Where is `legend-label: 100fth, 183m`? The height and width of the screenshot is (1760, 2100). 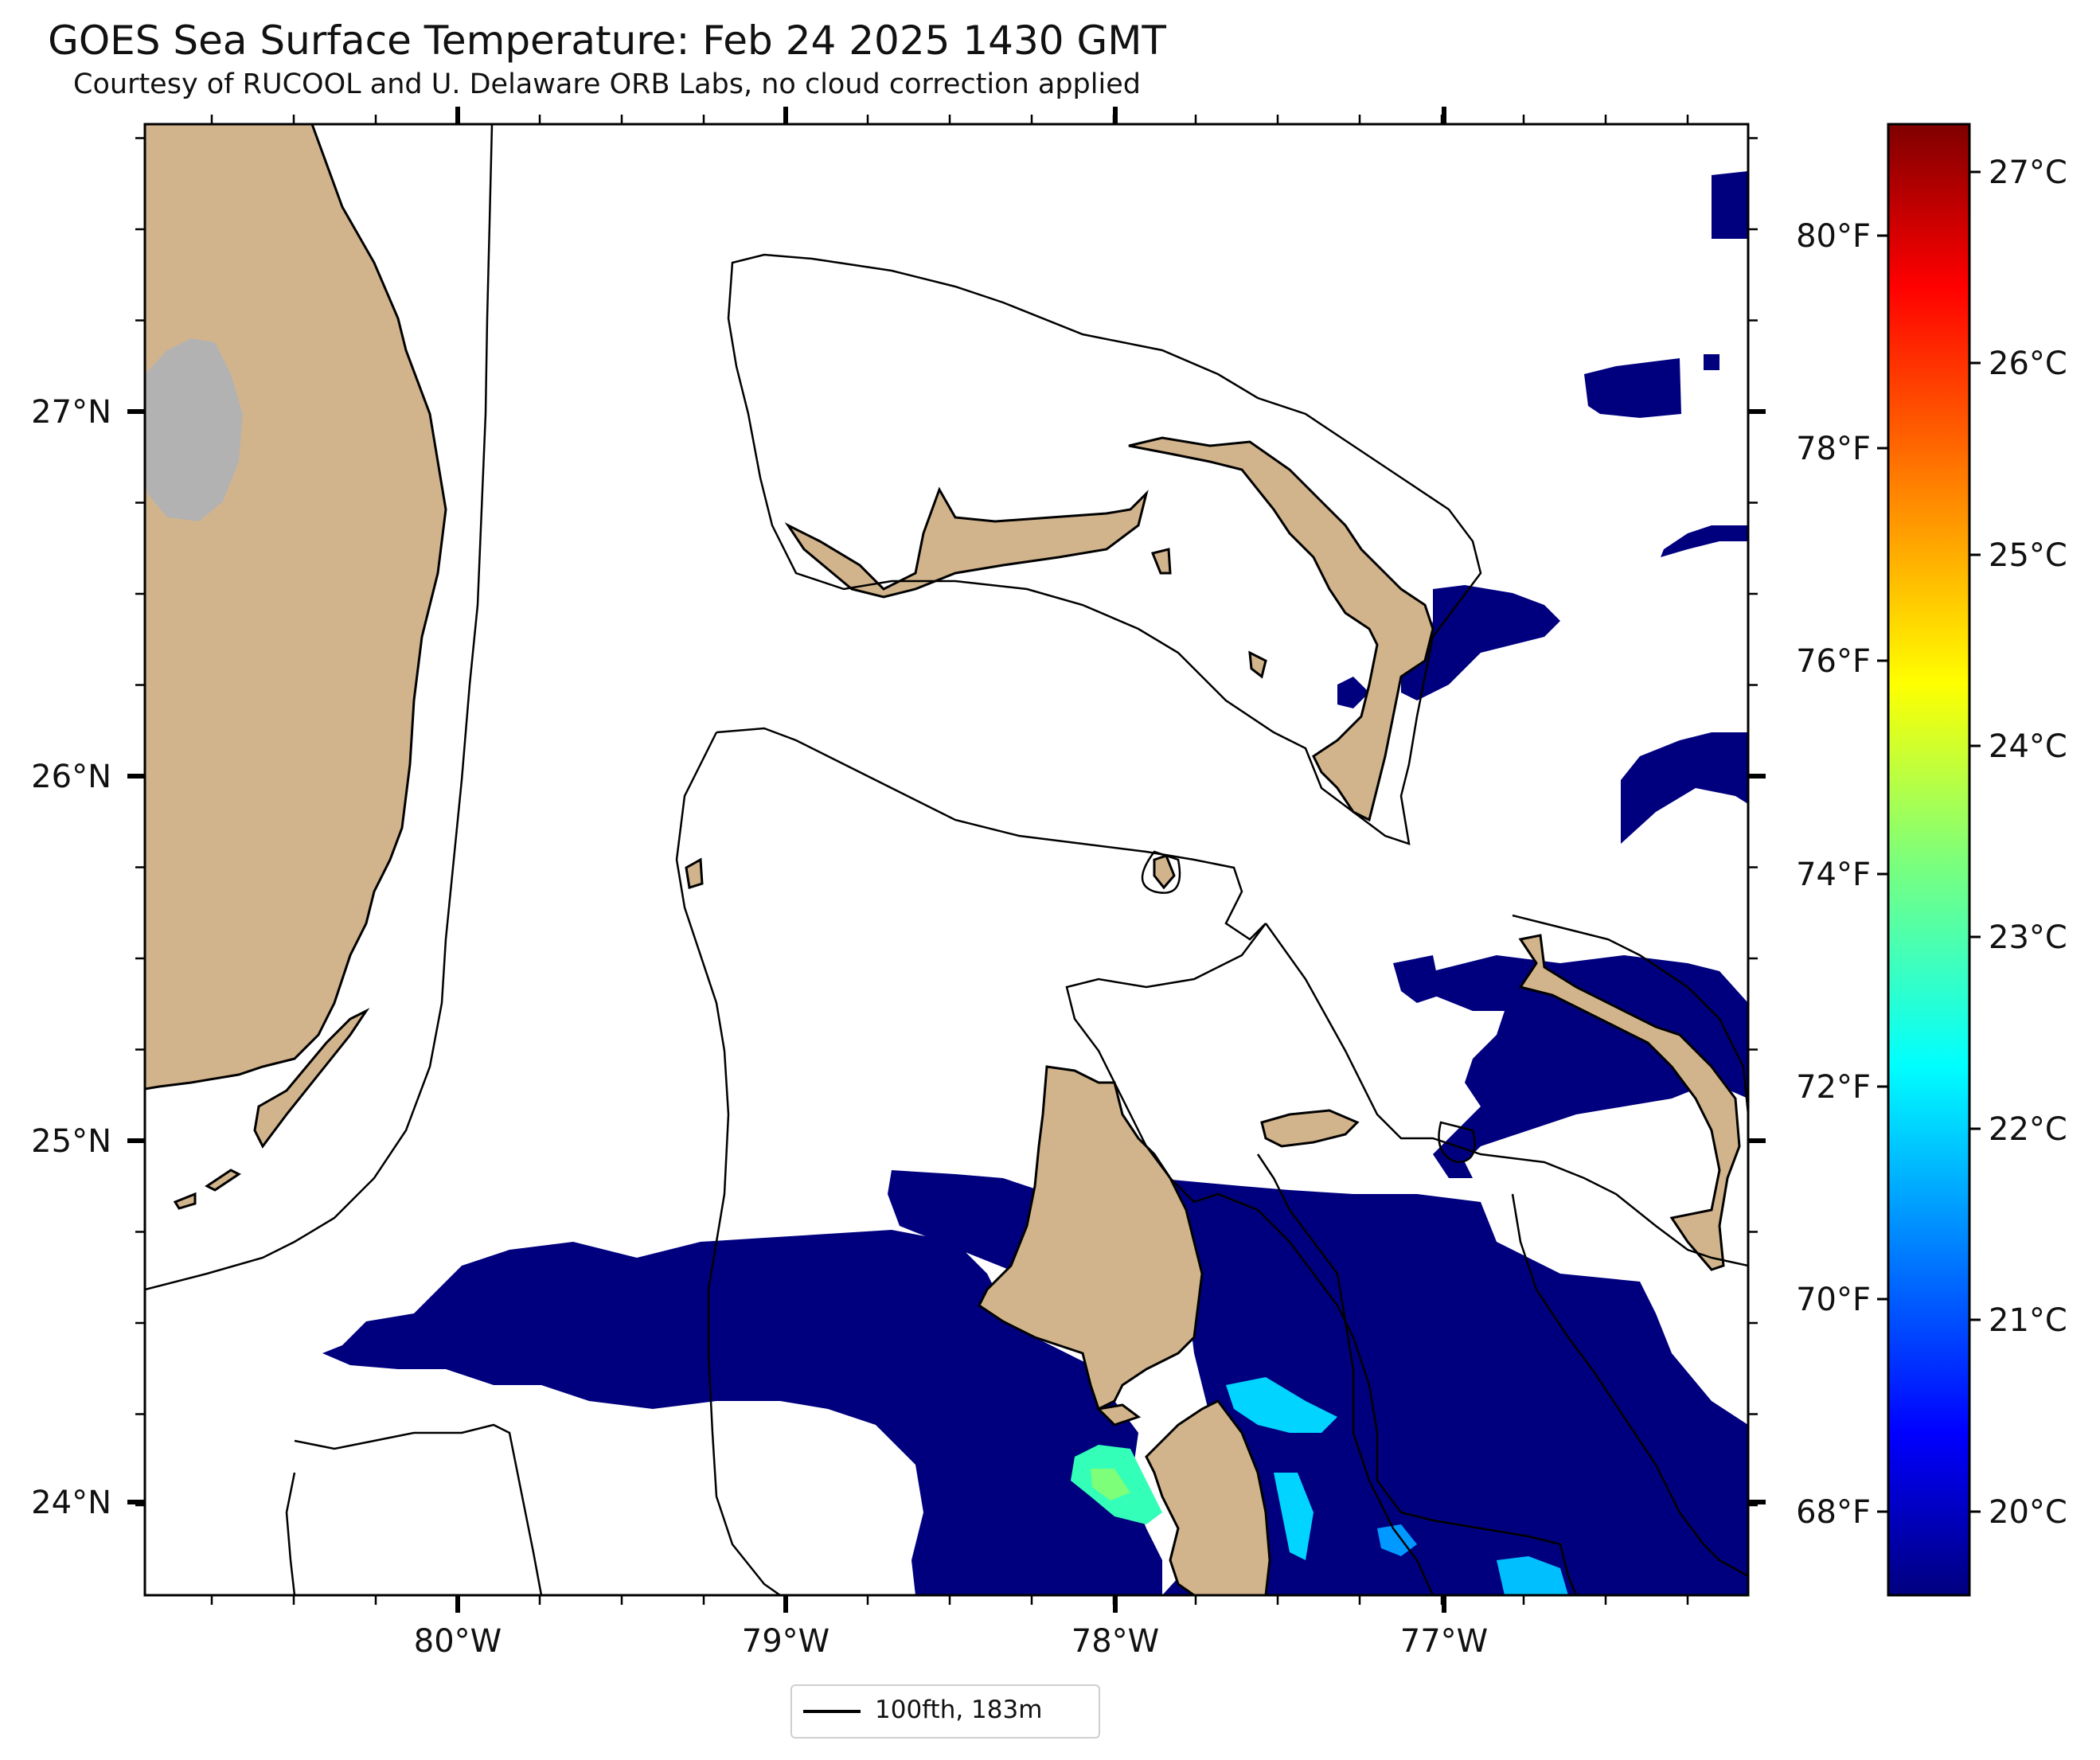
legend-label: 100fth, 183m is located at coordinates (959, 1710).